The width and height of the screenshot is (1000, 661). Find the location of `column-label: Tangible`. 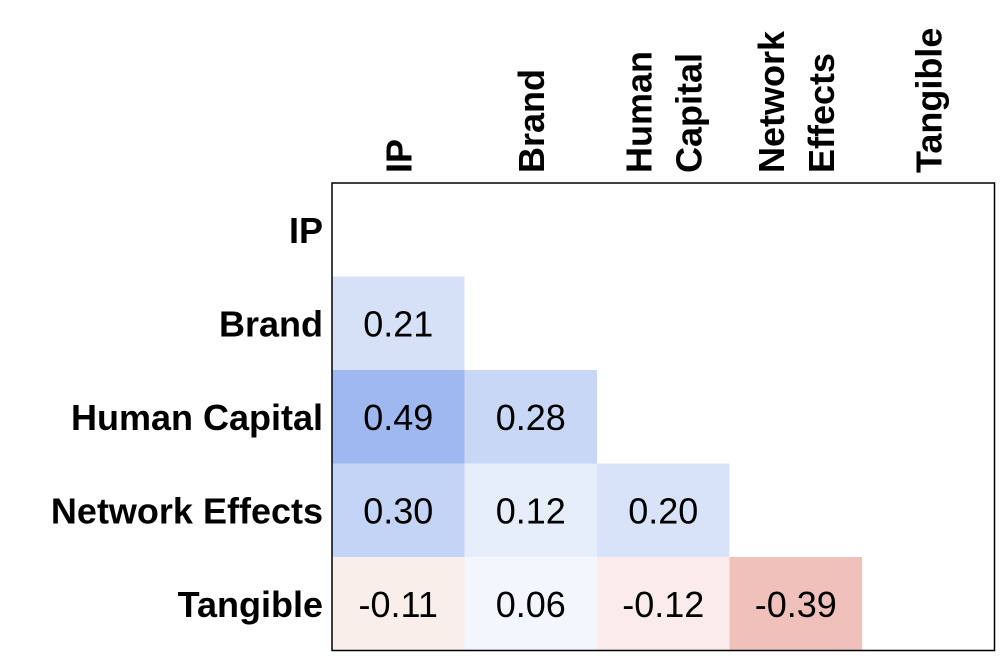

column-label: Tangible is located at coordinates (928, 100).